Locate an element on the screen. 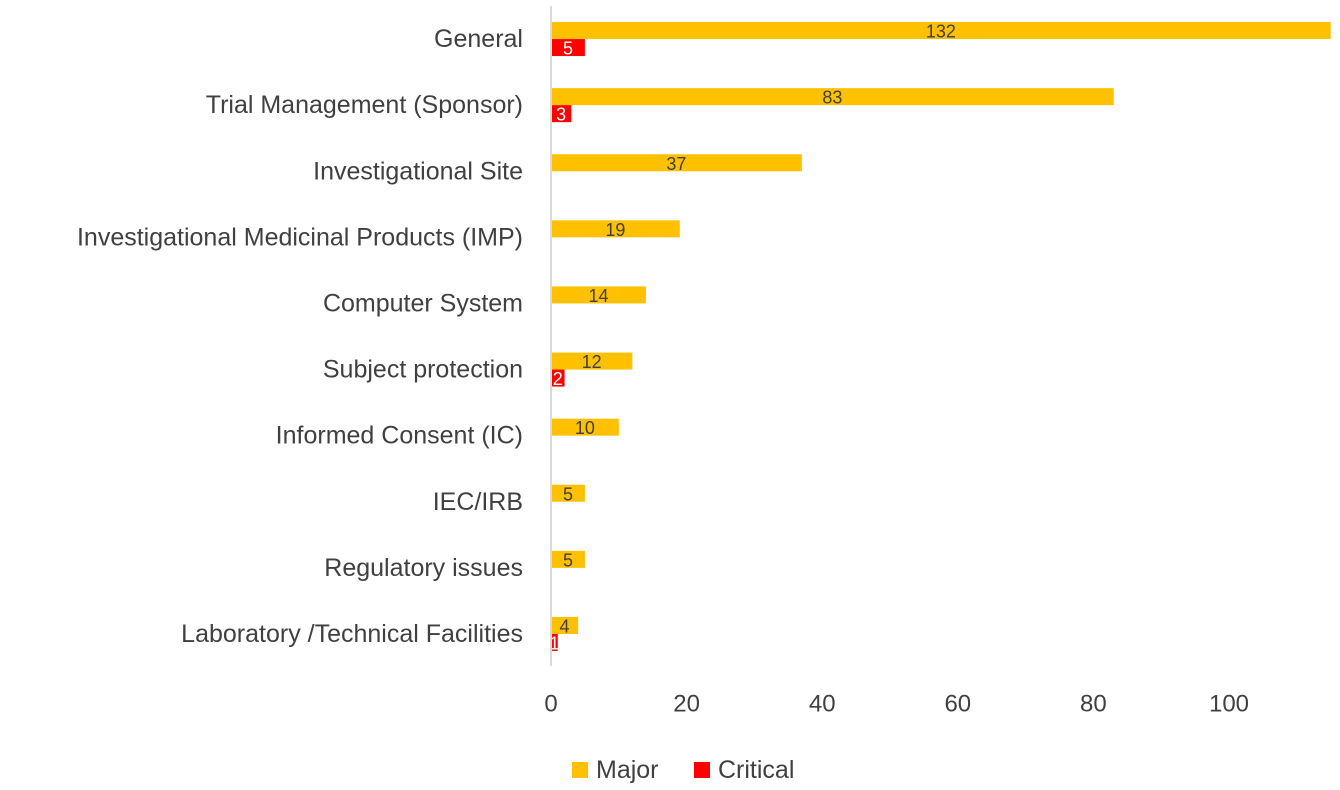 The image size is (1340, 790). data-label-critical-general: 5 is located at coordinates (568, 49).